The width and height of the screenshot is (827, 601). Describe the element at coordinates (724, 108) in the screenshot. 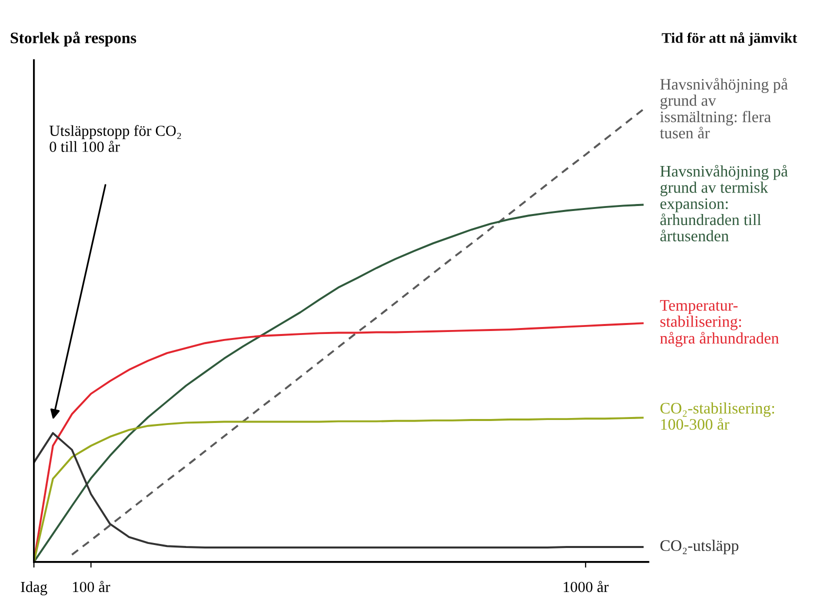

I see `series-label: Havsnivåhöjning på grund av issmältning: flera tusen år` at that location.